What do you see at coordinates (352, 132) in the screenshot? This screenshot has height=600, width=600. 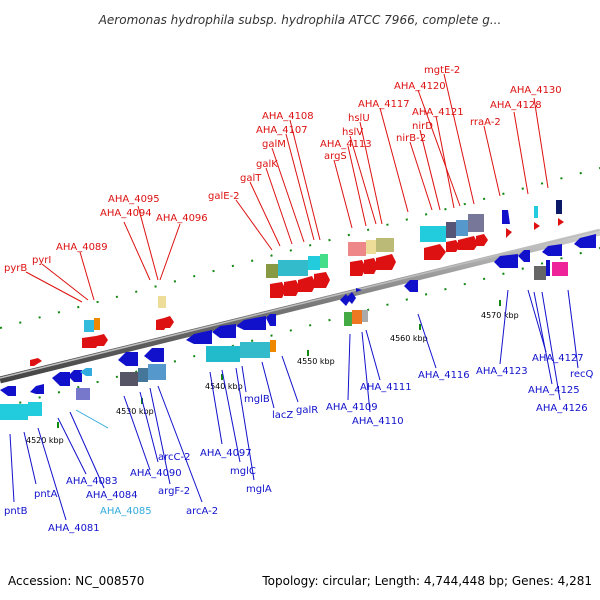 I see `gene-label: hslV` at bounding box center [352, 132].